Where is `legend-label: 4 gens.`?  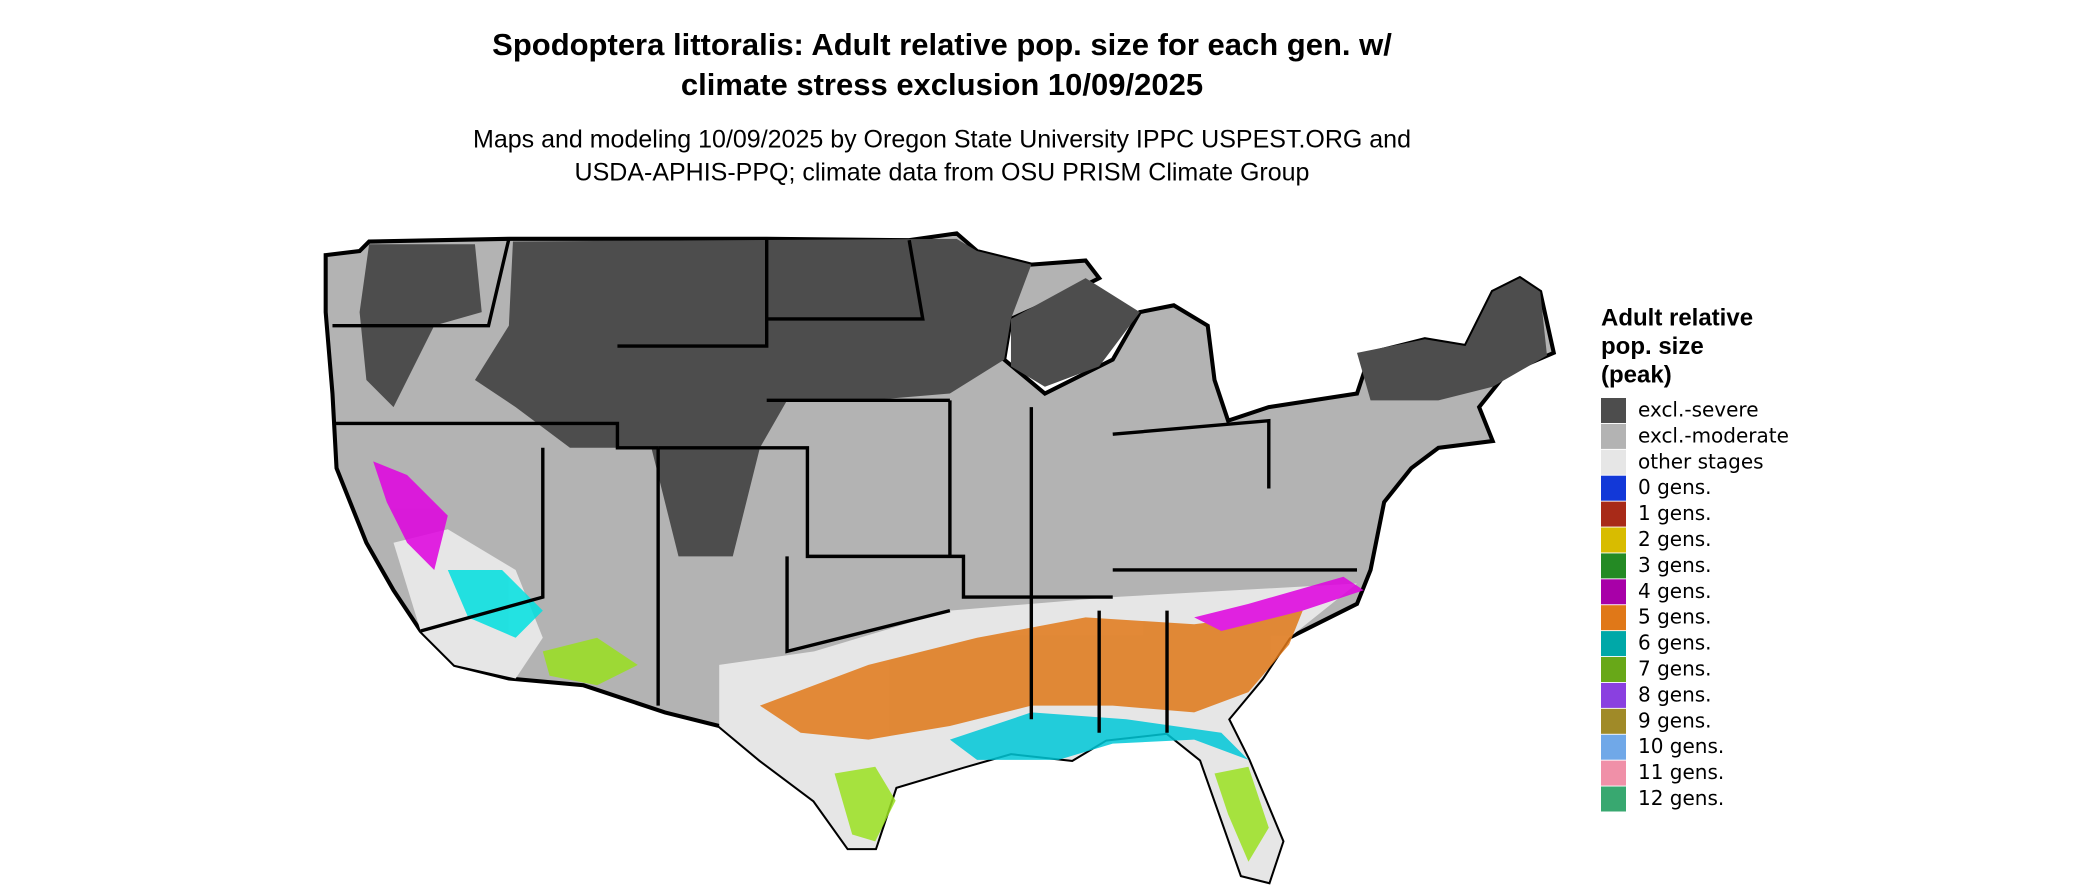
legend-label: 4 gens. is located at coordinates (1675, 591).